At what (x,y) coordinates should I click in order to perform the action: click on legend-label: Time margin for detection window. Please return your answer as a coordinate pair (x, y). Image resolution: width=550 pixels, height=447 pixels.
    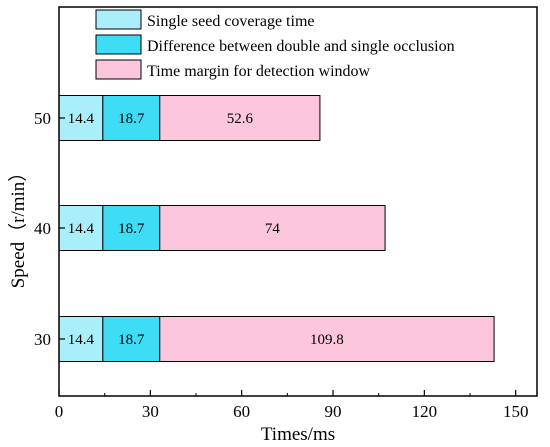
    Looking at the image, I should click on (259, 71).